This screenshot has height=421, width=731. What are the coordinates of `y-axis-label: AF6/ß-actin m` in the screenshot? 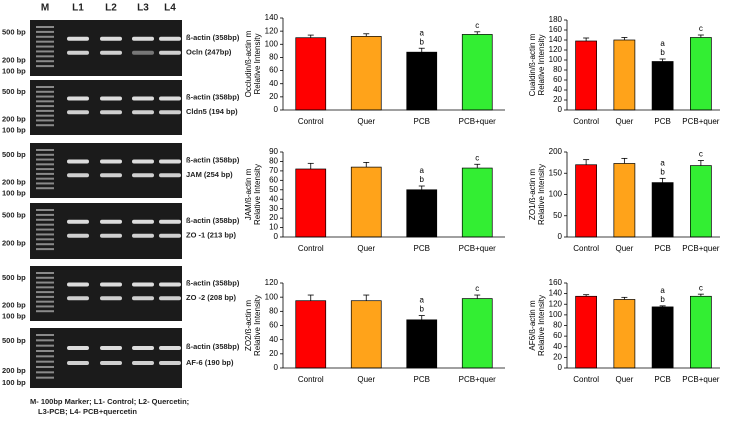 It's located at (532, 325).